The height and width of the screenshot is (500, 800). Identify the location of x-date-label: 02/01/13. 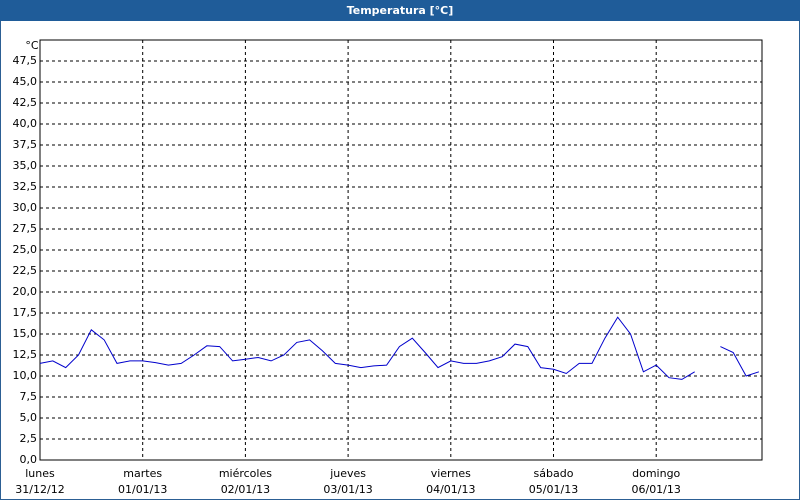
(245, 489).